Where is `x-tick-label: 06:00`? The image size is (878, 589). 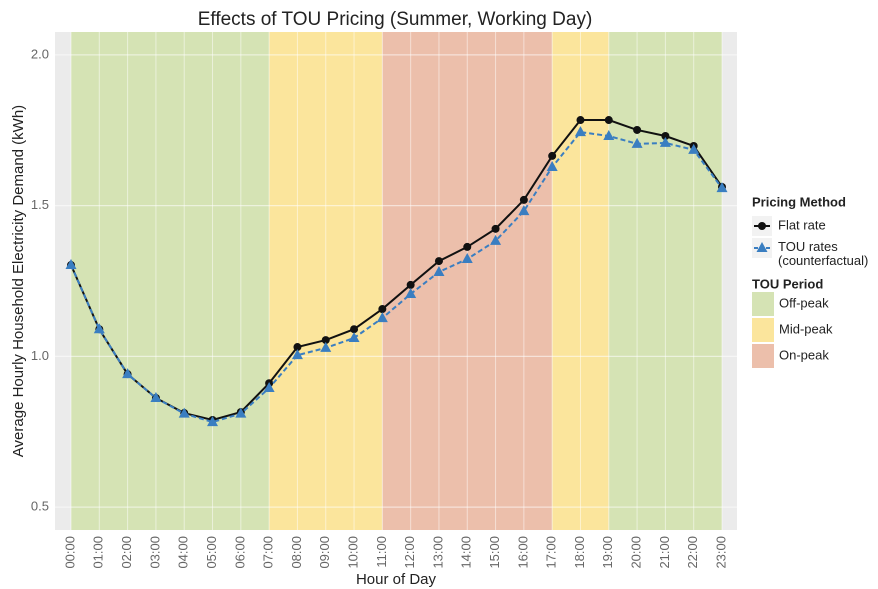
x-tick-label: 06:00 is located at coordinates (239, 552).